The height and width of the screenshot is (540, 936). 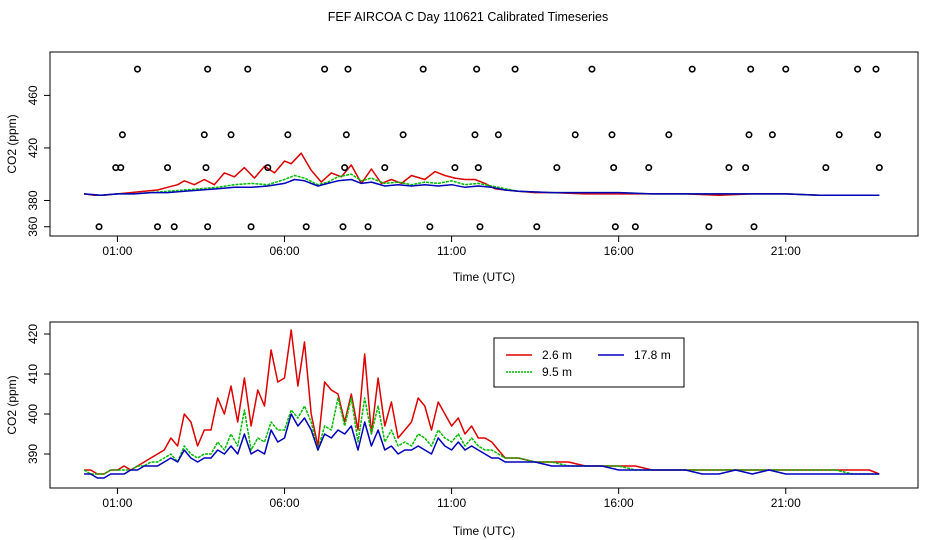 I want to click on y-axis-ticks: 390 400 410 420, so click(x=38, y=394).